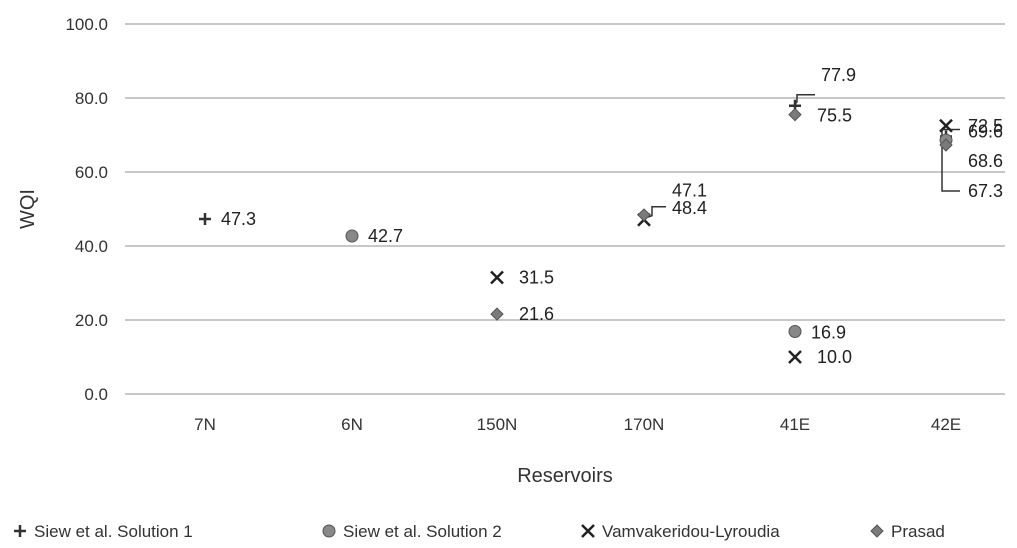  I want to click on x-tick-label: 6N, so click(352, 424).